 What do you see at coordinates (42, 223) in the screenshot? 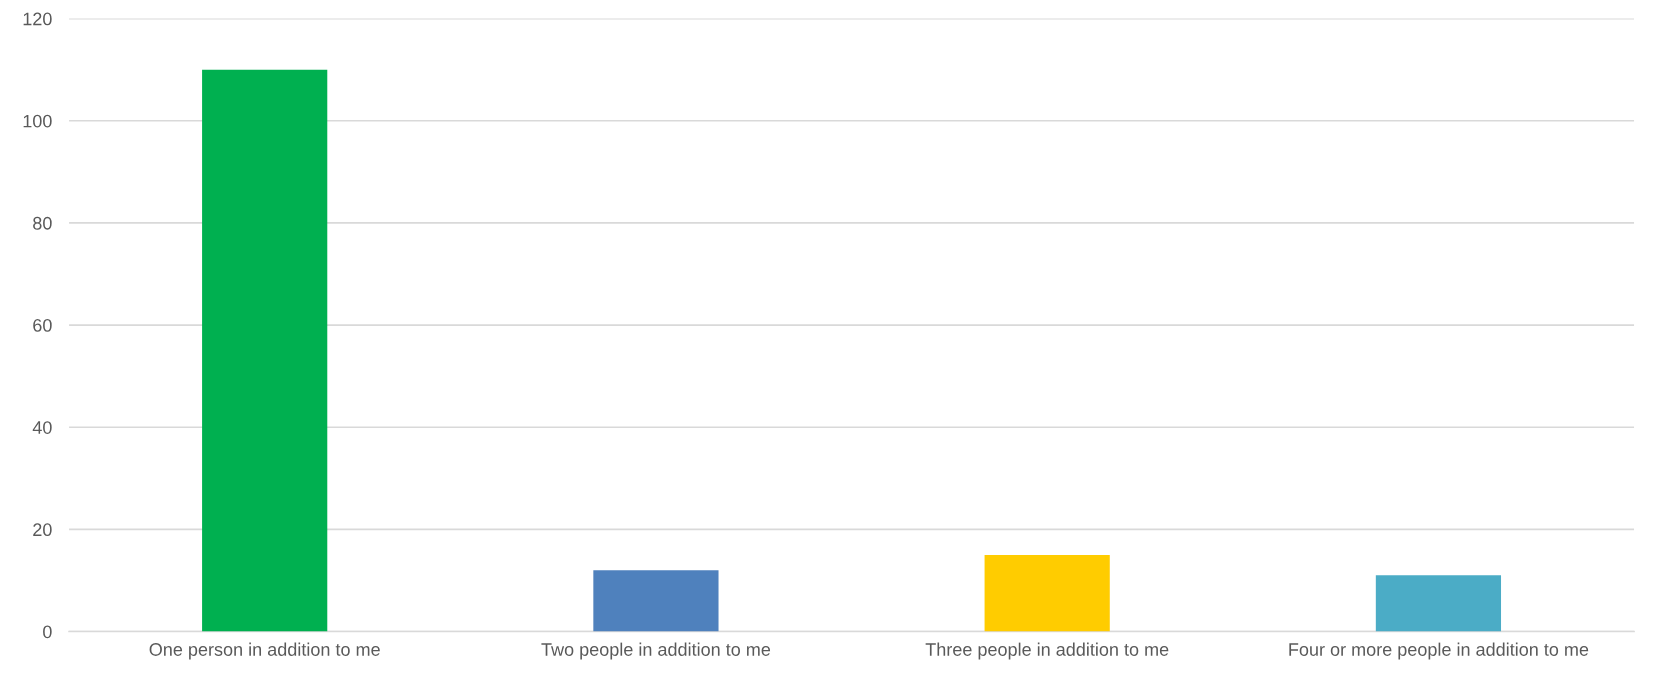
I see `y-tick-label: 80` at bounding box center [42, 223].